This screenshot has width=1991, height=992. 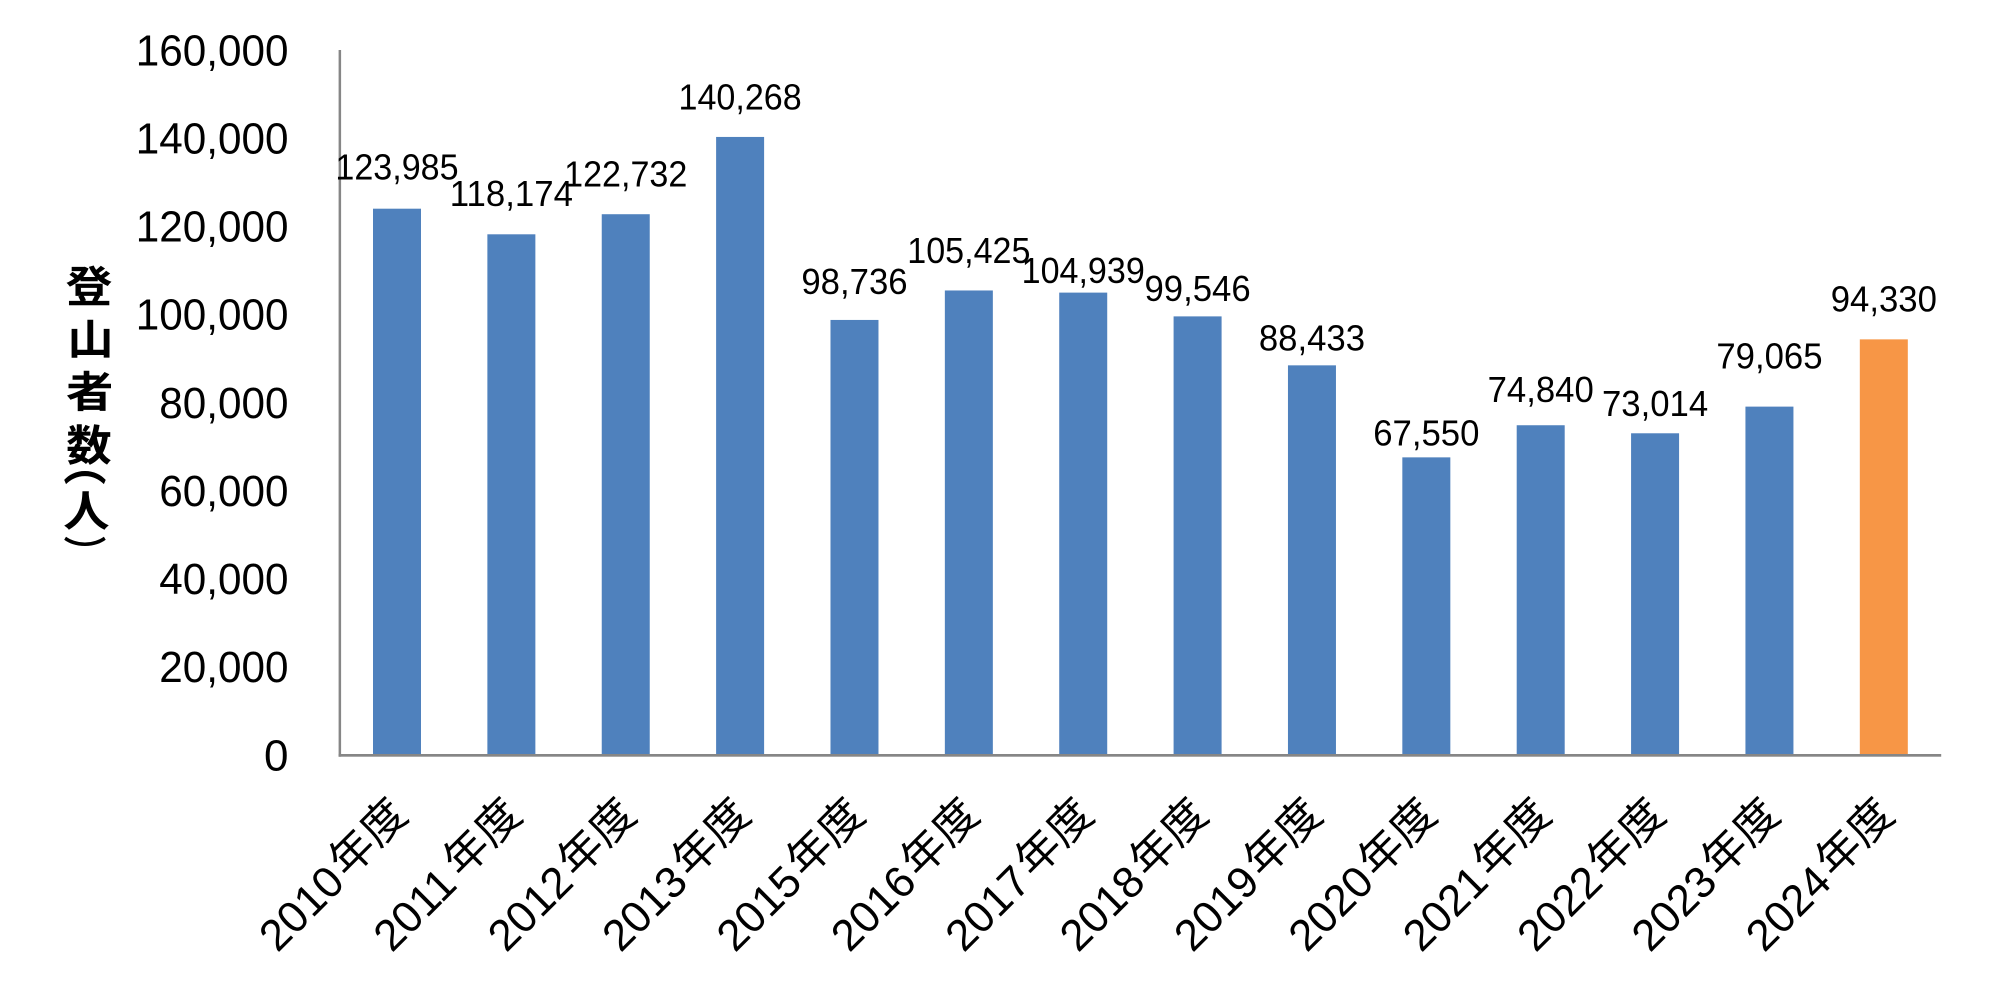 What do you see at coordinates (212, 138) in the screenshot?
I see `svg-text: 140,000` at bounding box center [212, 138].